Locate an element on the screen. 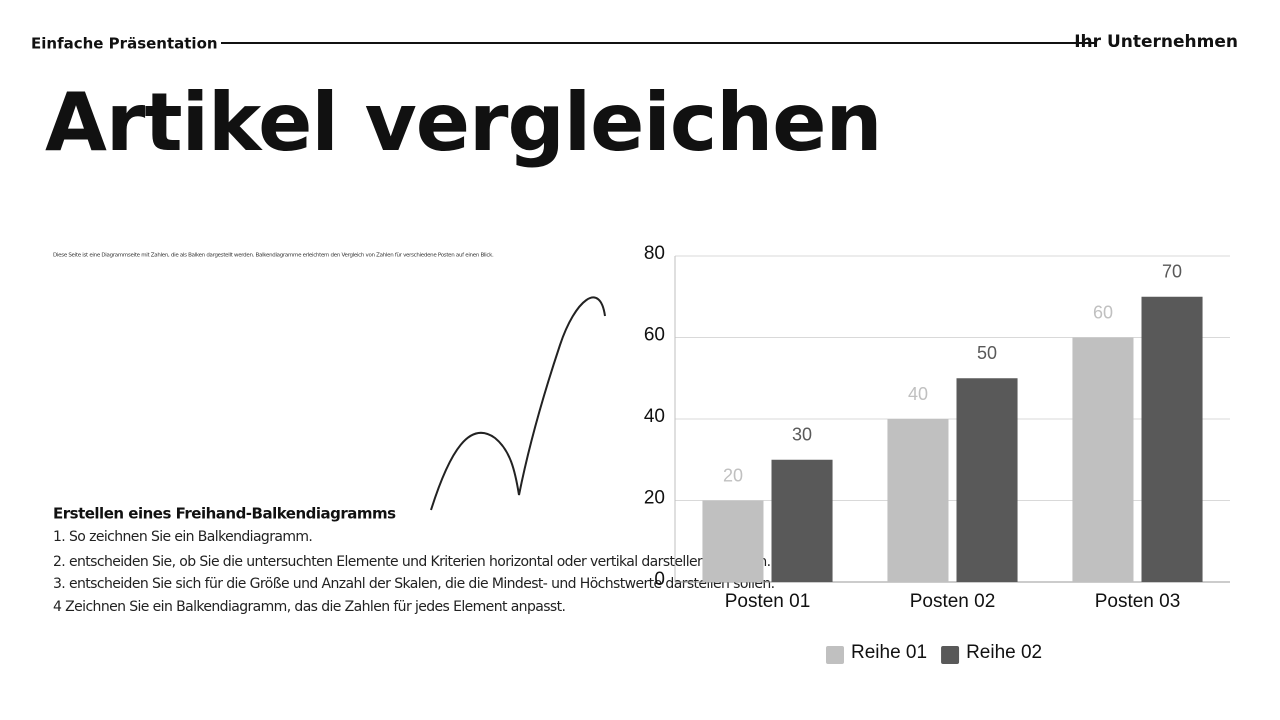 This screenshot has height=720, width=1280. step-item: 1. So zeichnen Sie ein Balkendiagramm. is located at coordinates (182, 537).